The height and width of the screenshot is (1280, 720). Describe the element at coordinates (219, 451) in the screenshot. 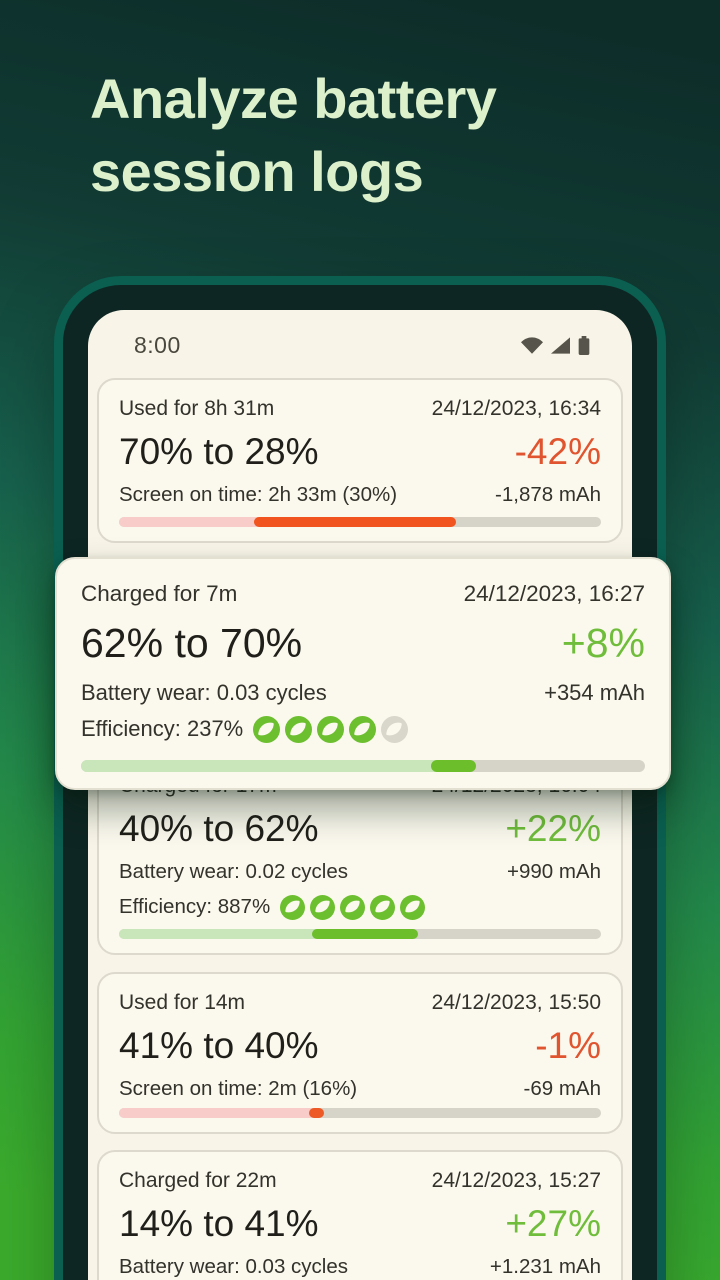

I see `battery-range: 70% to 28%` at that location.